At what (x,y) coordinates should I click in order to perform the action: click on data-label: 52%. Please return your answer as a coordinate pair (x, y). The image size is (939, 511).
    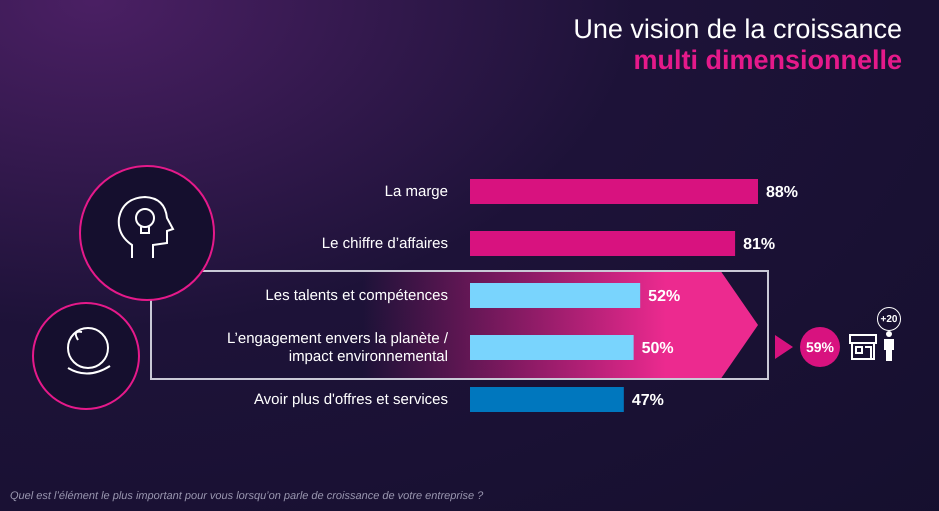
    Looking at the image, I should click on (664, 297).